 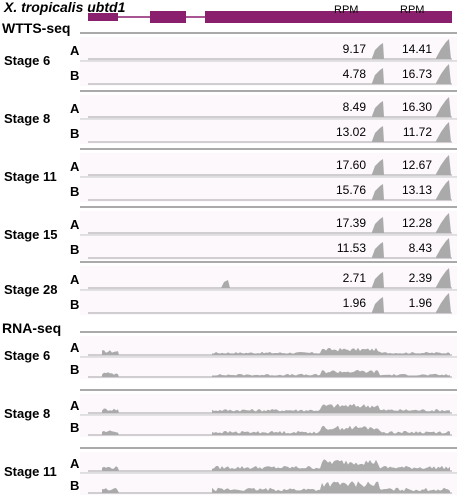 What do you see at coordinates (412, 10) in the screenshot?
I see `rpm-header-2: RPM` at bounding box center [412, 10].